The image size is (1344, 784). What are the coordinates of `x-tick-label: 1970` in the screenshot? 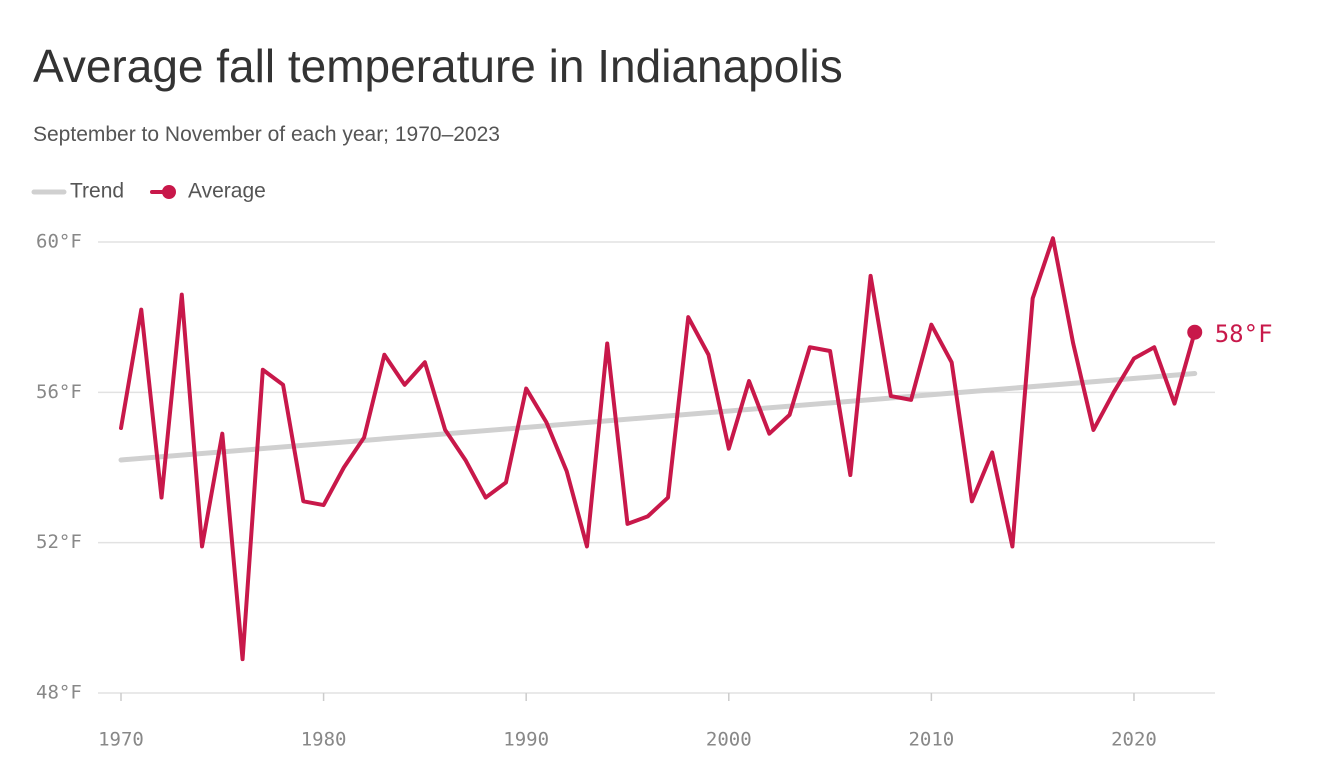 It's located at (121, 740).